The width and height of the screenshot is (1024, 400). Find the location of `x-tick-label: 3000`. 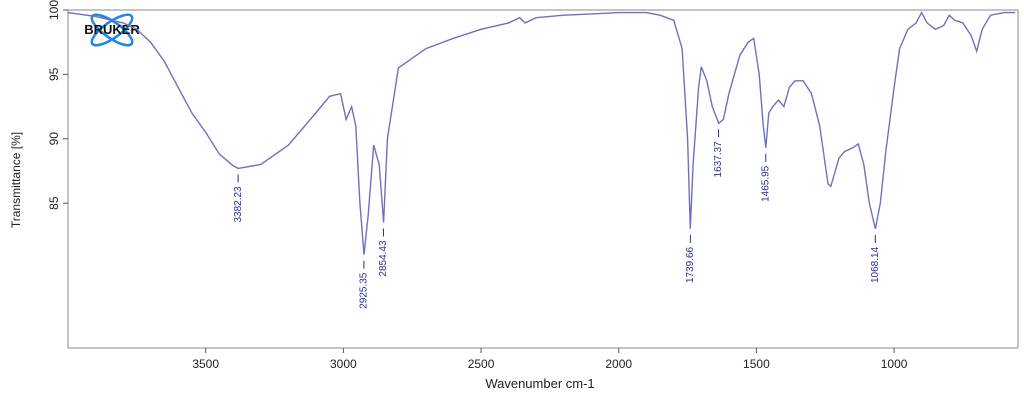

x-tick-label: 3000 is located at coordinates (343, 364).